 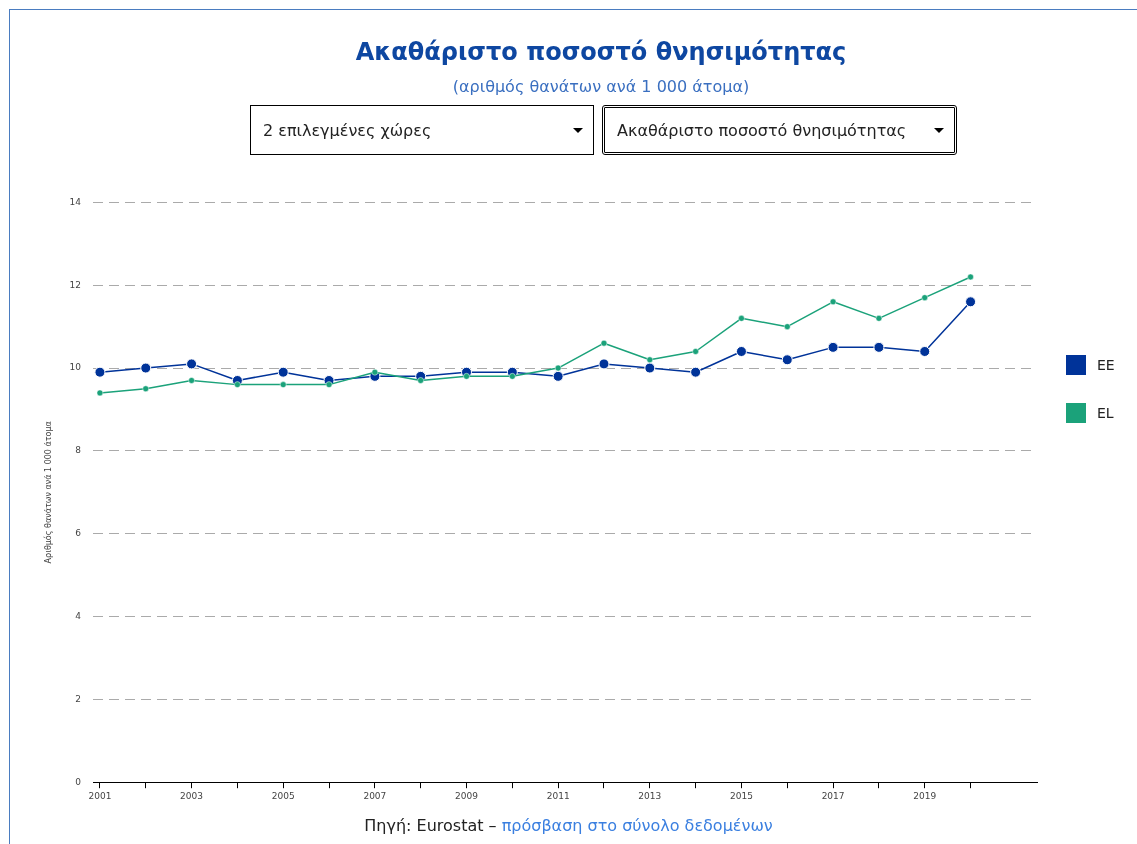 I want to click on y-axis-title: Αριθμός θανάτων ανά 1 000 άτομα, so click(x=47, y=492).